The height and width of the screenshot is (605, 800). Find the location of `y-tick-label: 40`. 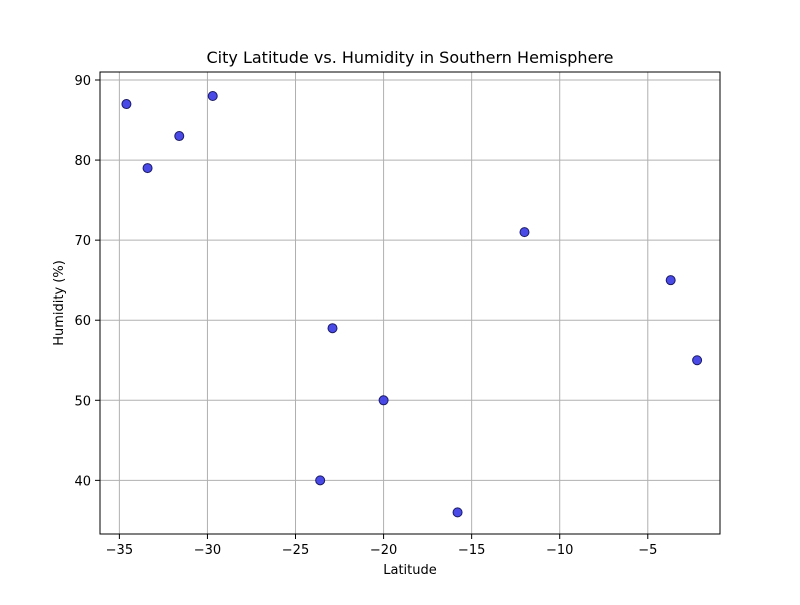

y-tick-label: 40 is located at coordinates (82, 481).